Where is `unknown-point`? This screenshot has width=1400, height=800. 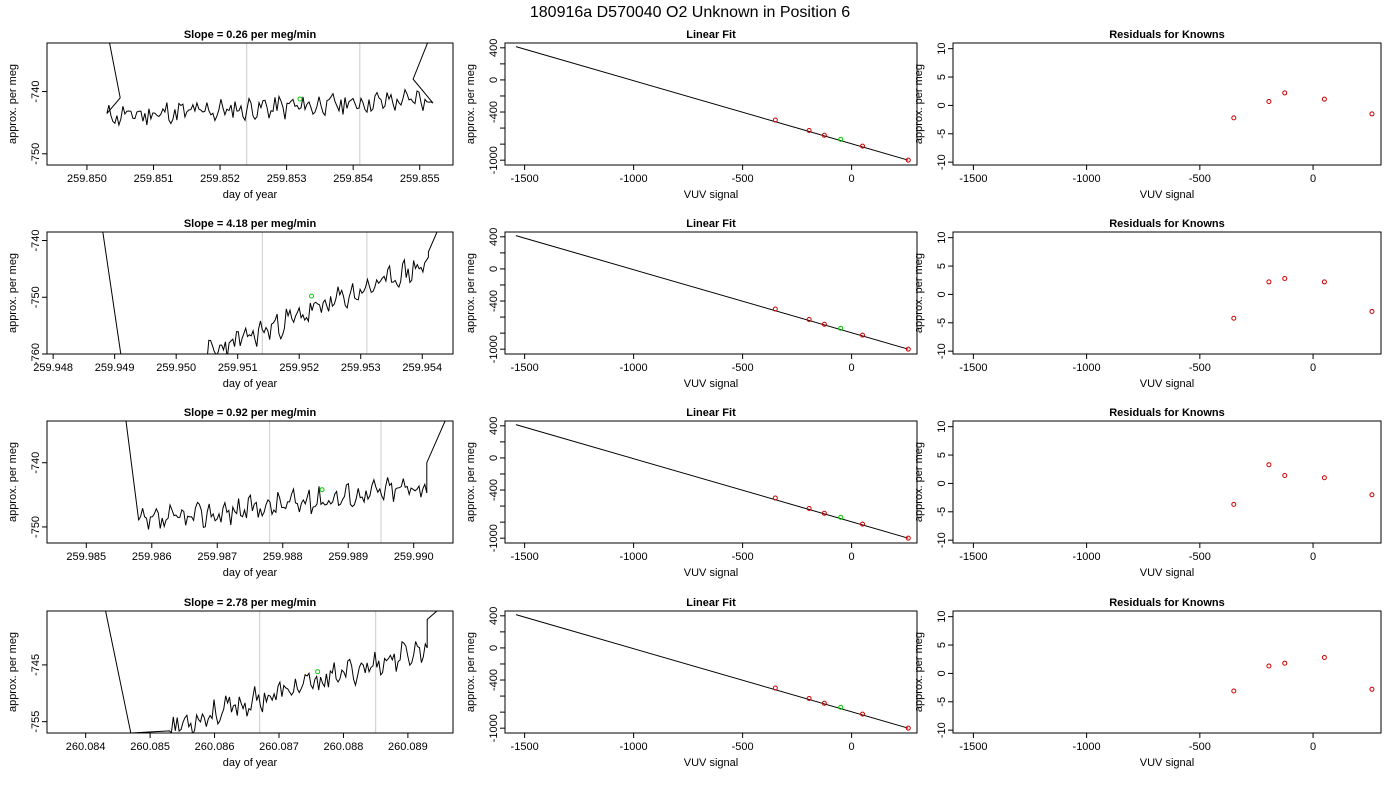 unknown-point is located at coordinates (841, 139).